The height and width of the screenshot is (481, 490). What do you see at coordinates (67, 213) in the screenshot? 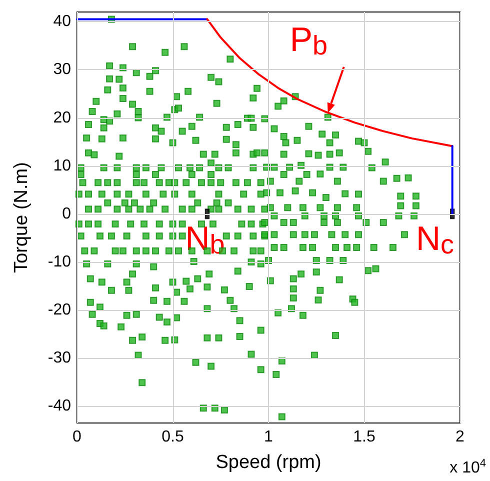
I see `y-tick-label: 0` at bounding box center [67, 213].